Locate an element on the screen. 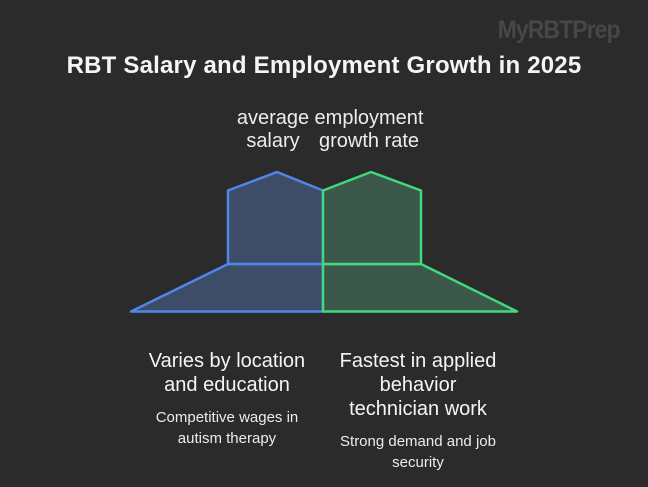 The height and width of the screenshot is (487, 648). page-title: RBT Salary and Employment Growth in 2025 is located at coordinates (324, 65).